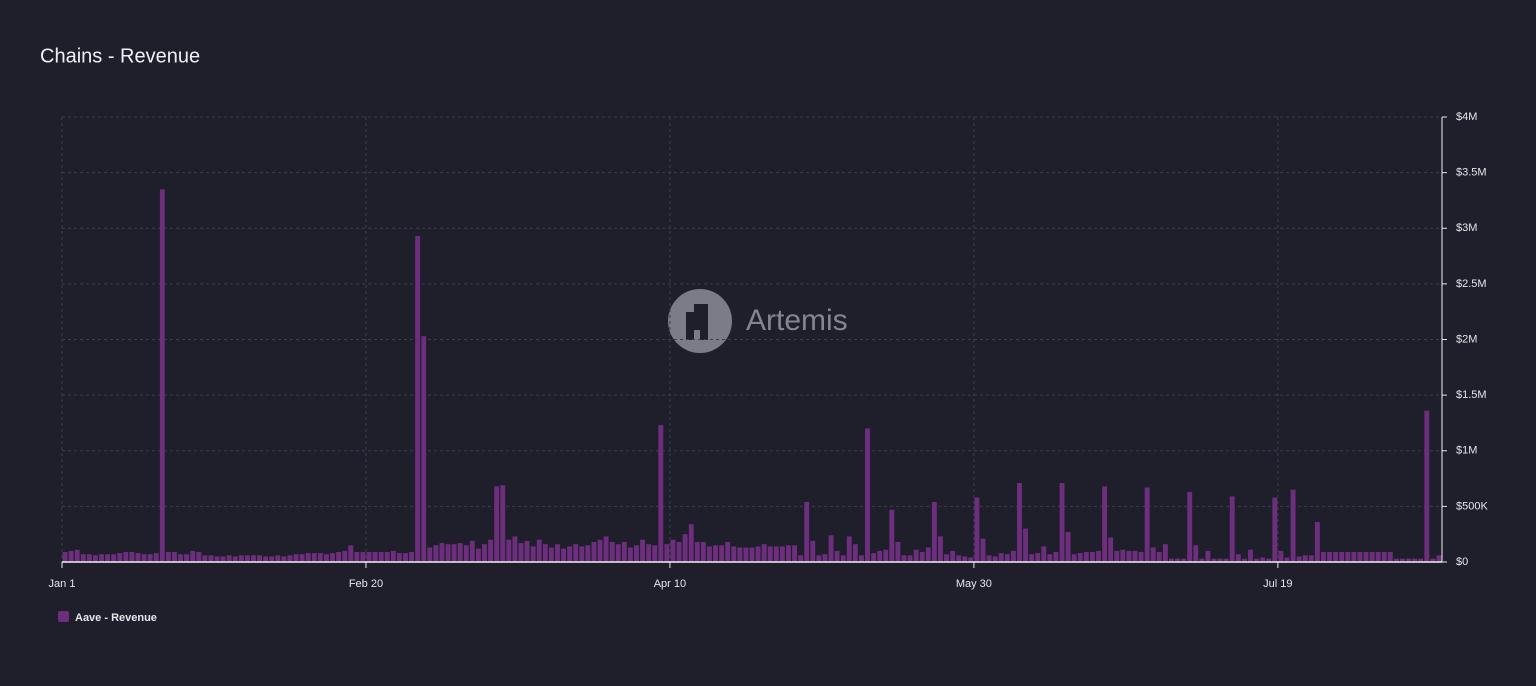 Image resolution: width=1536 pixels, height=686 pixels. Describe the element at coordinates (1462, 562) in the screenshot. I see `y-tick-label: $0` at that location.